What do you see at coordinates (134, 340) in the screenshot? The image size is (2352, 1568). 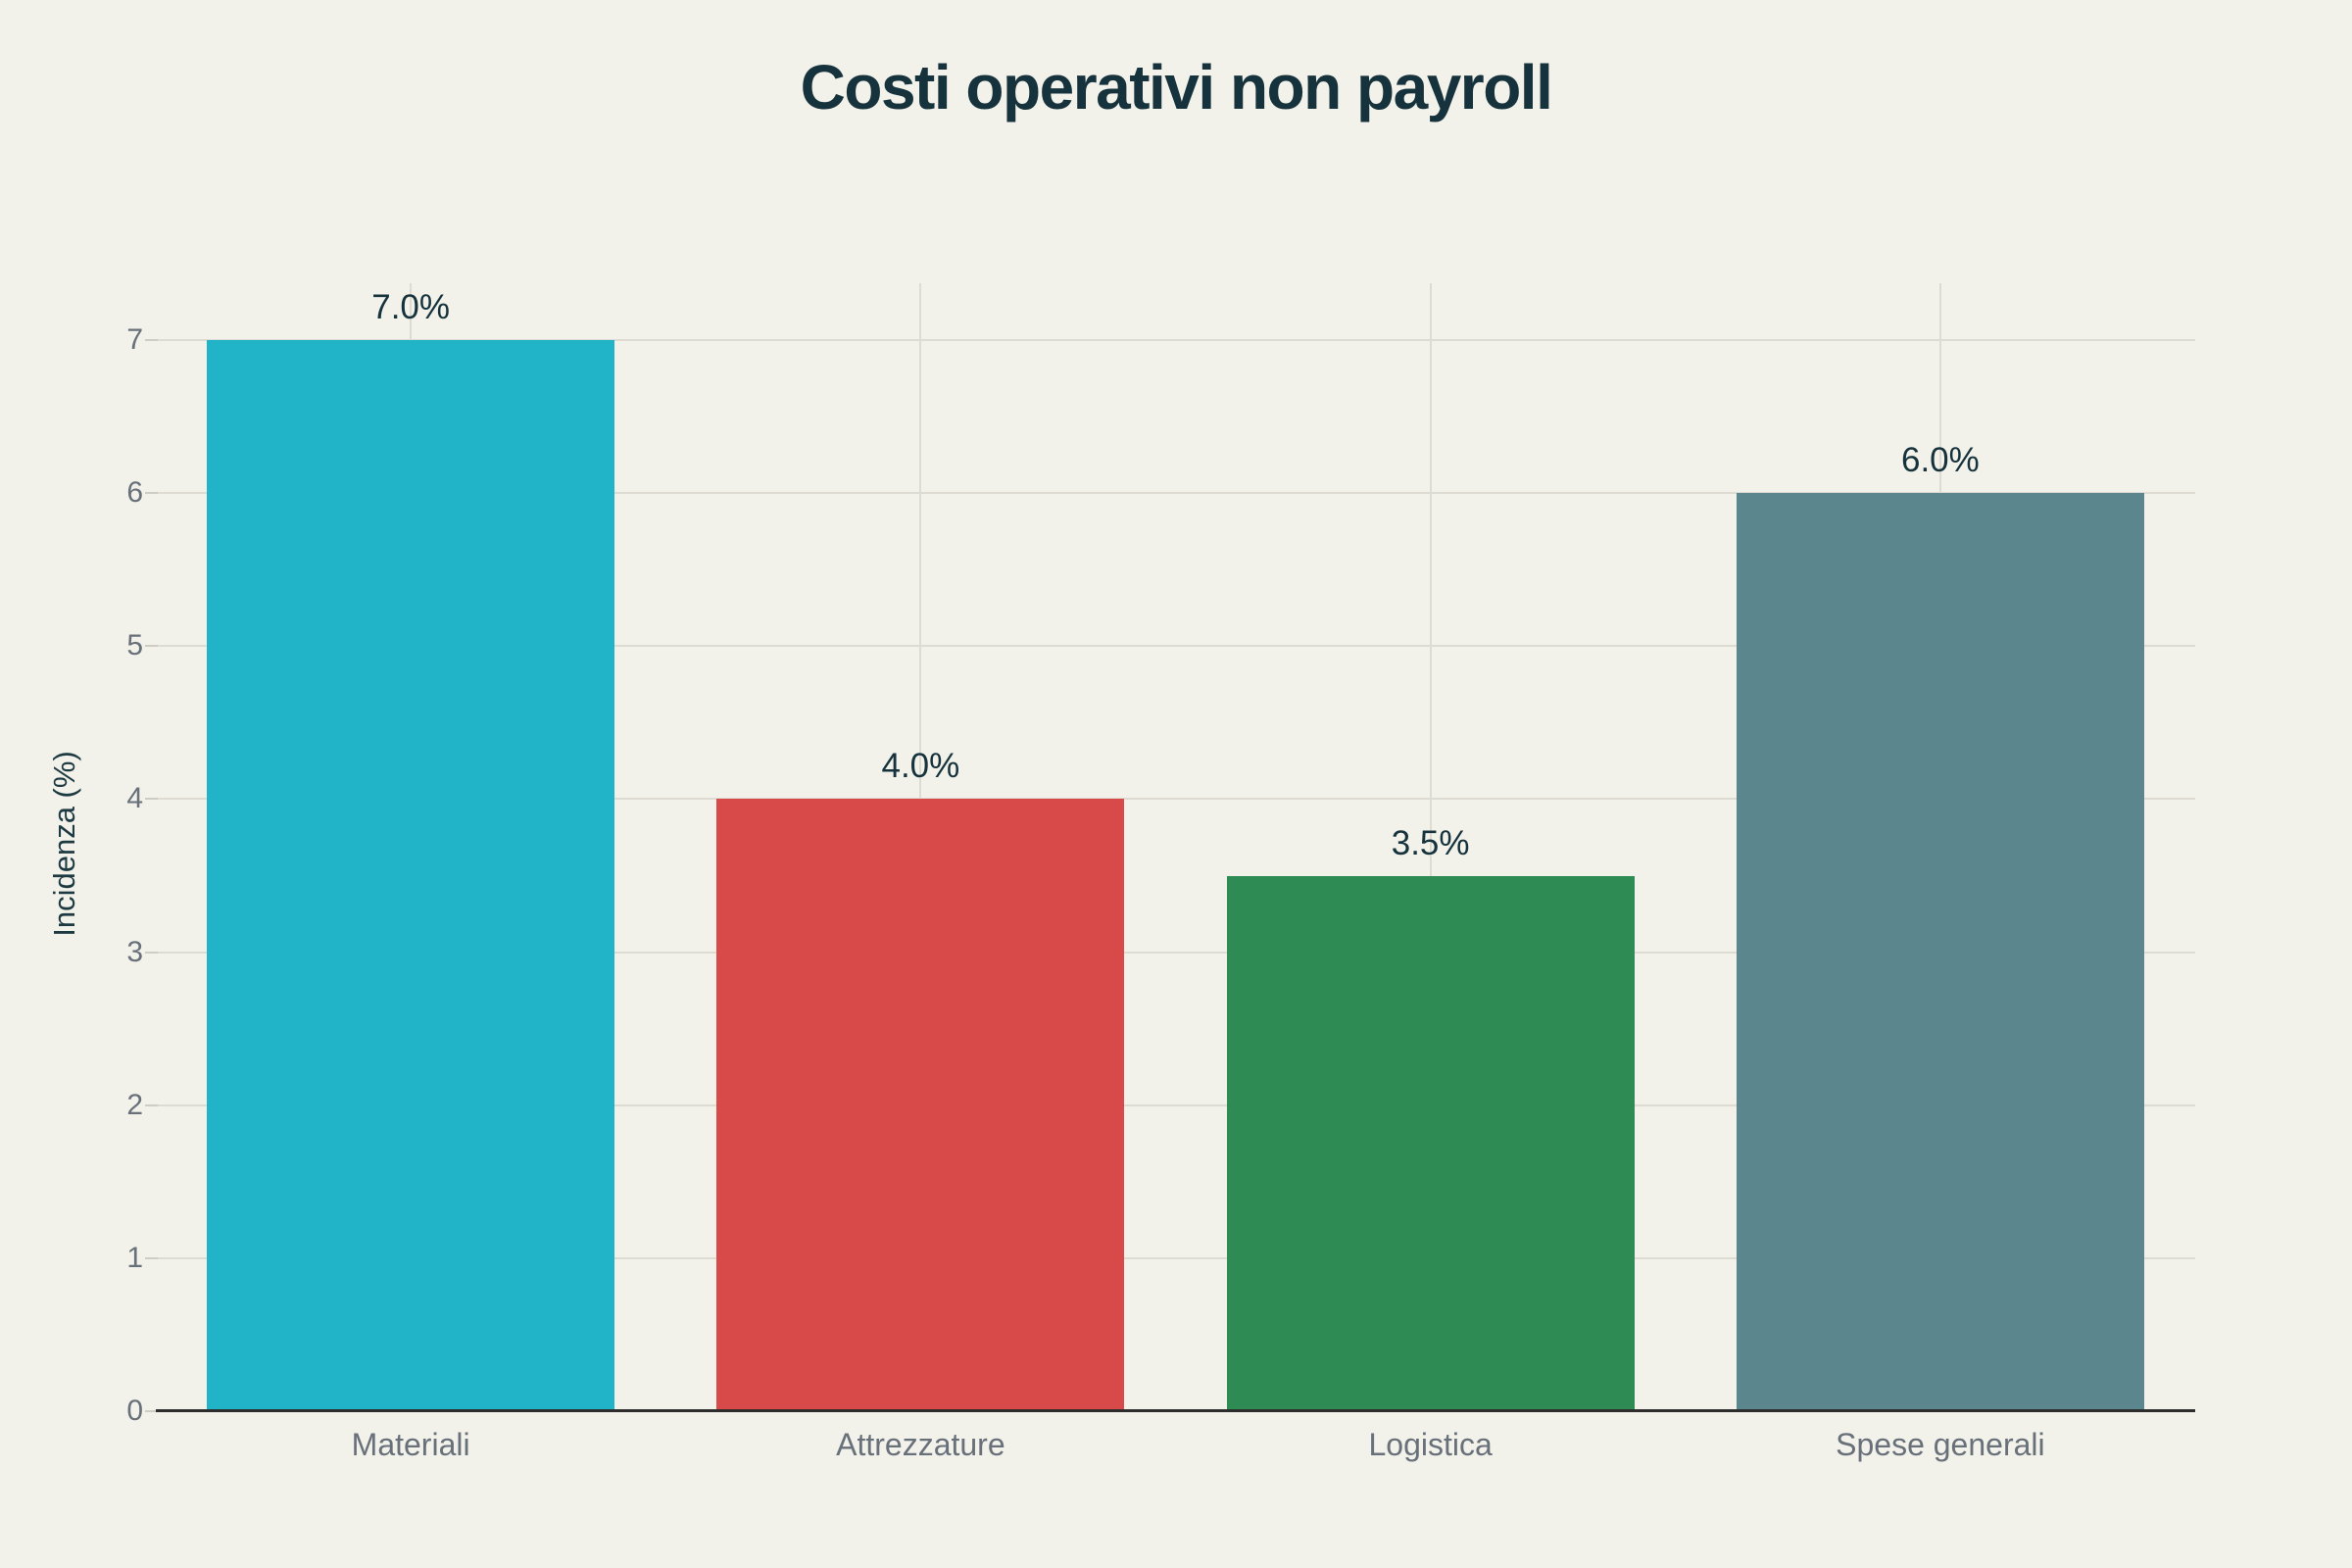 I see `y-tick-label-7: 7` at bounding box center [134, 340].